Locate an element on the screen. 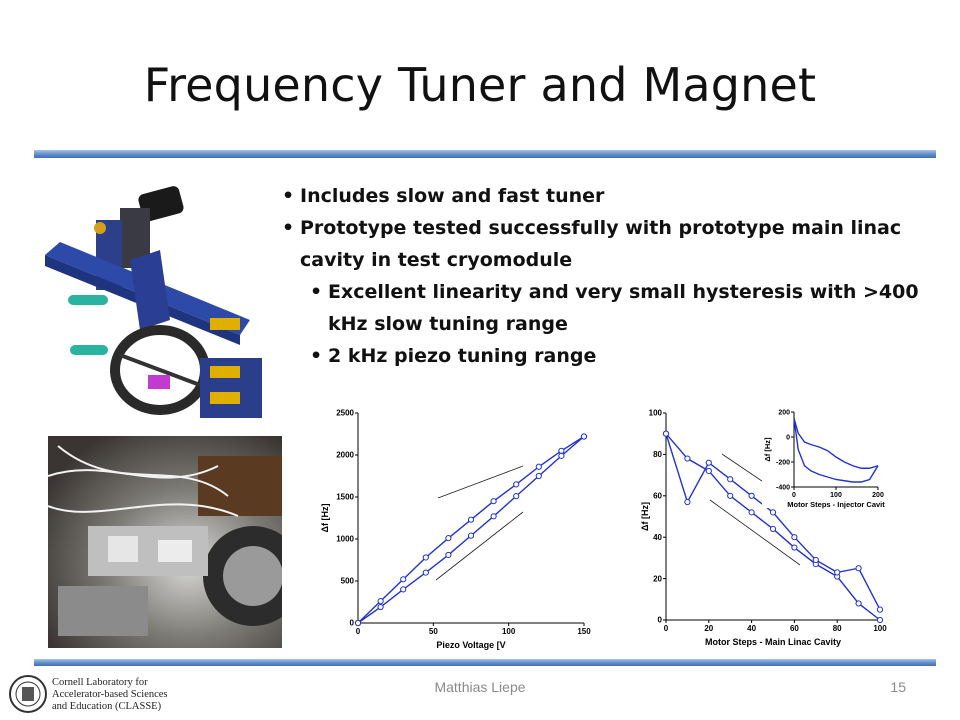  x-tick-label: 60 is located at coordinates (794, 628).